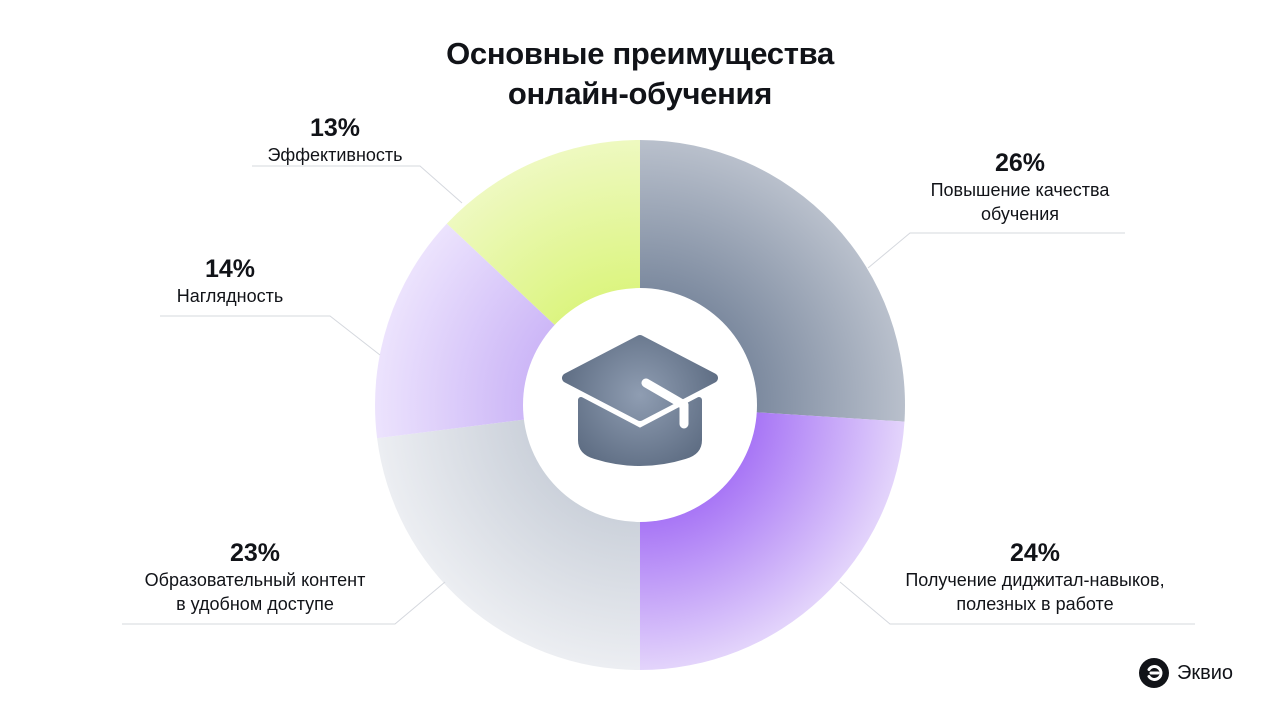  I want to click on chart-title-line-2: онлайн-обучения, so click(640, 93).